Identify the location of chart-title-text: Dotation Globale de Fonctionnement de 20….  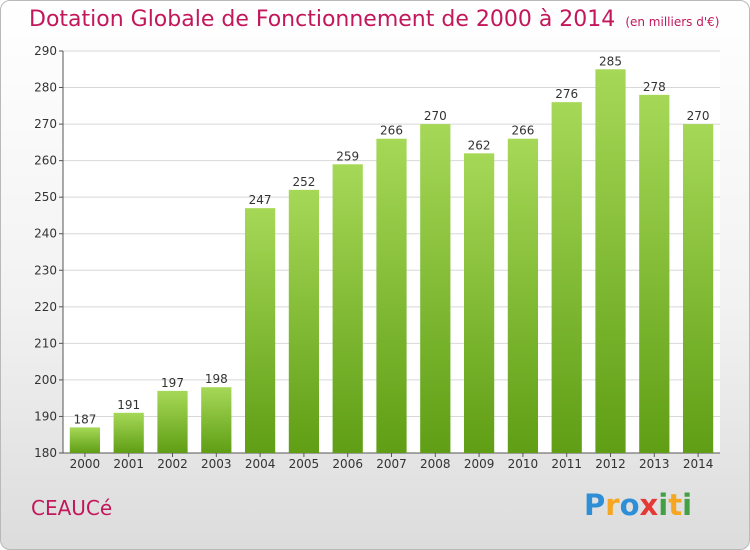
(322, 19).